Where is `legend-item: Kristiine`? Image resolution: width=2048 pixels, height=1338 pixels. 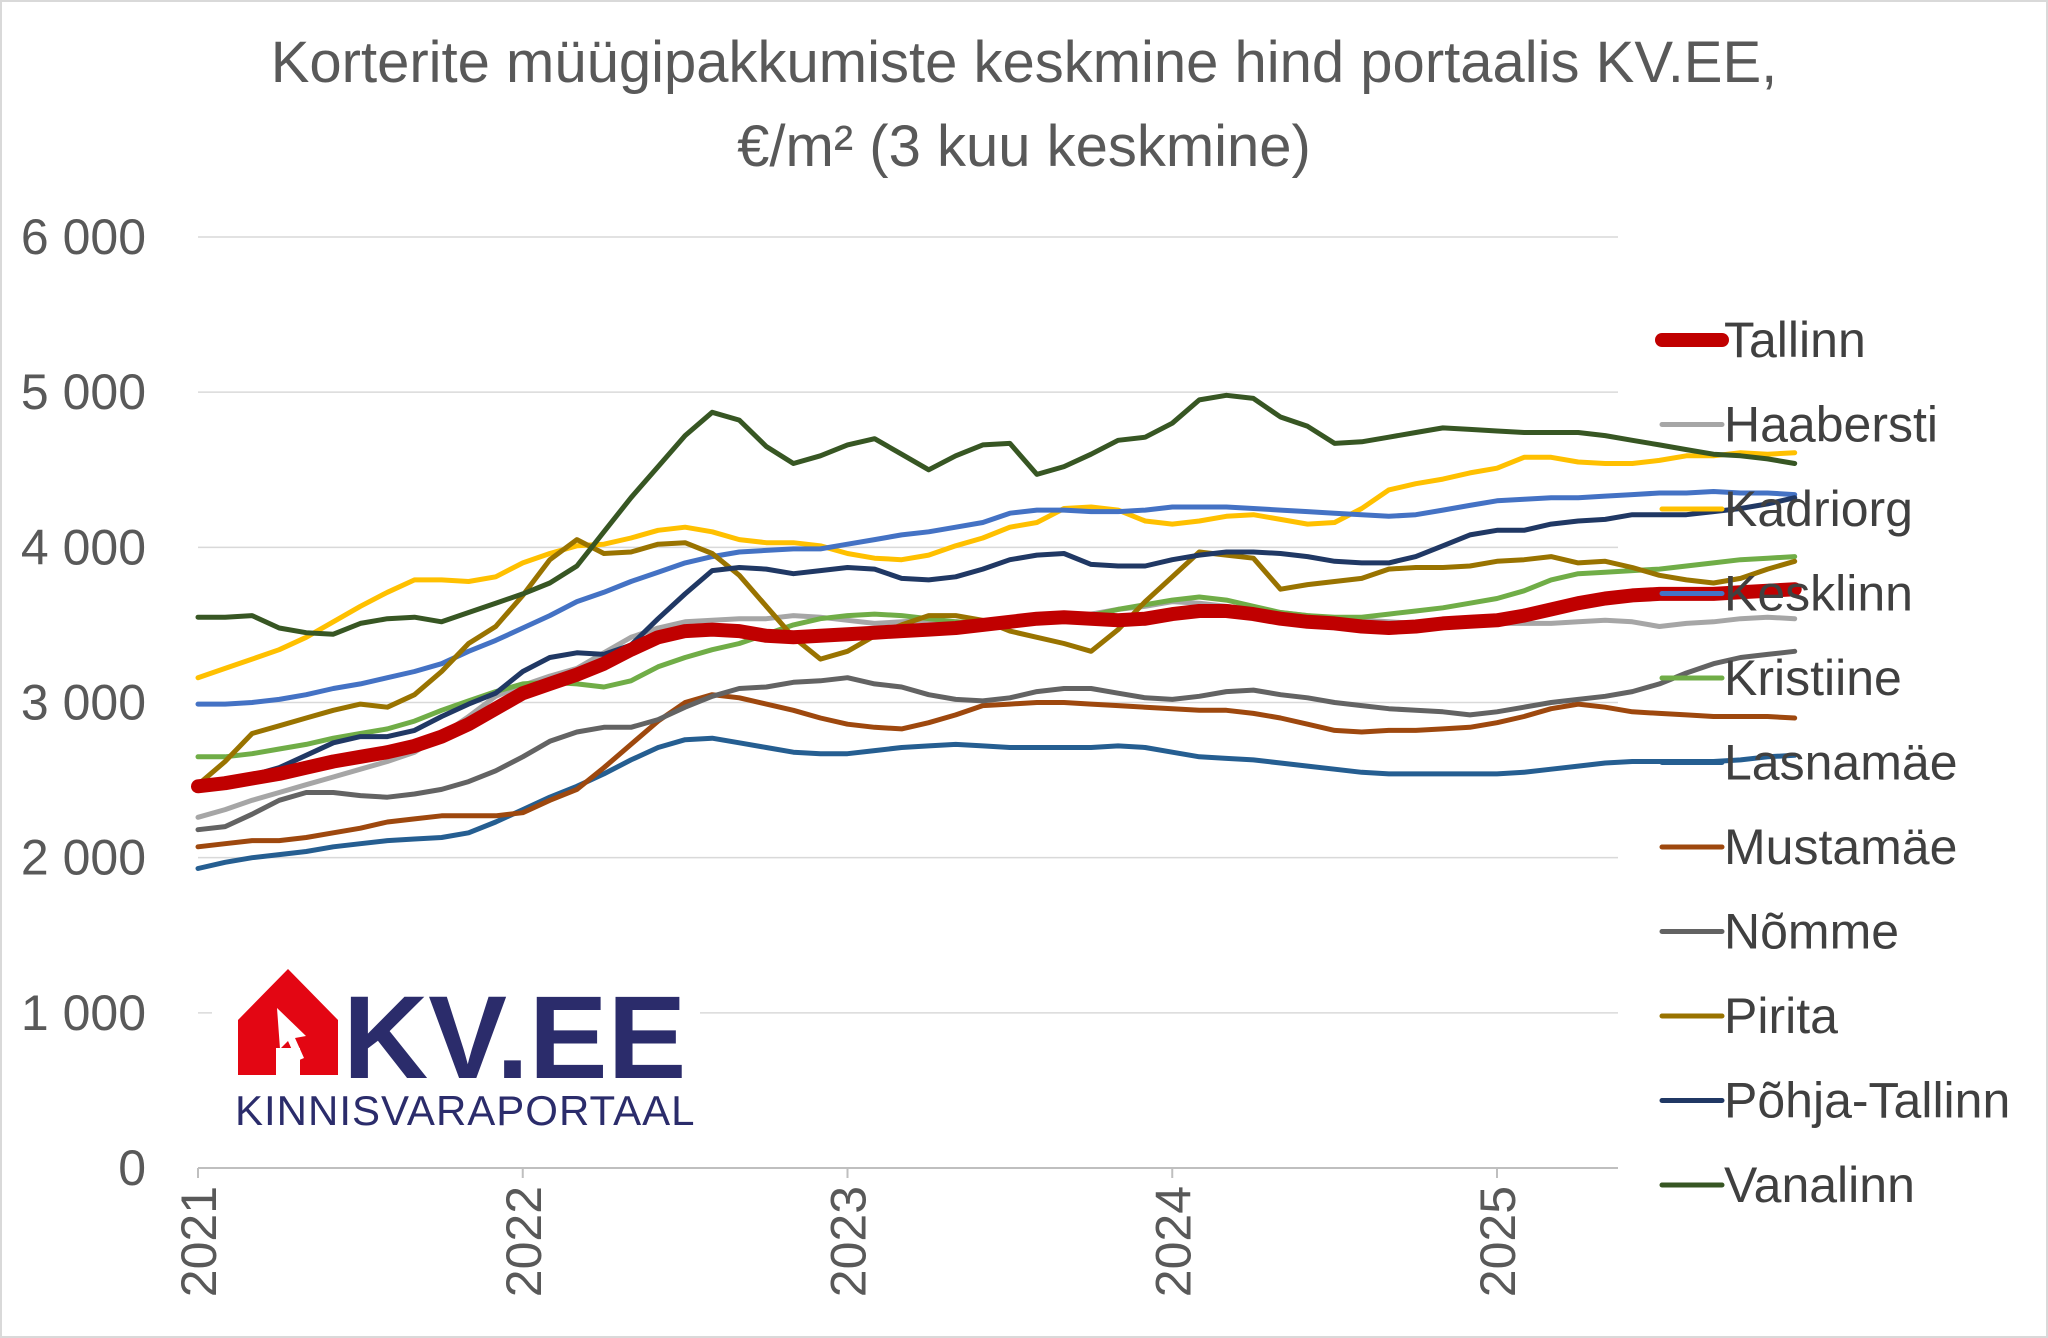 legend-item: Kristiine is located at coordinates (1780, 678).